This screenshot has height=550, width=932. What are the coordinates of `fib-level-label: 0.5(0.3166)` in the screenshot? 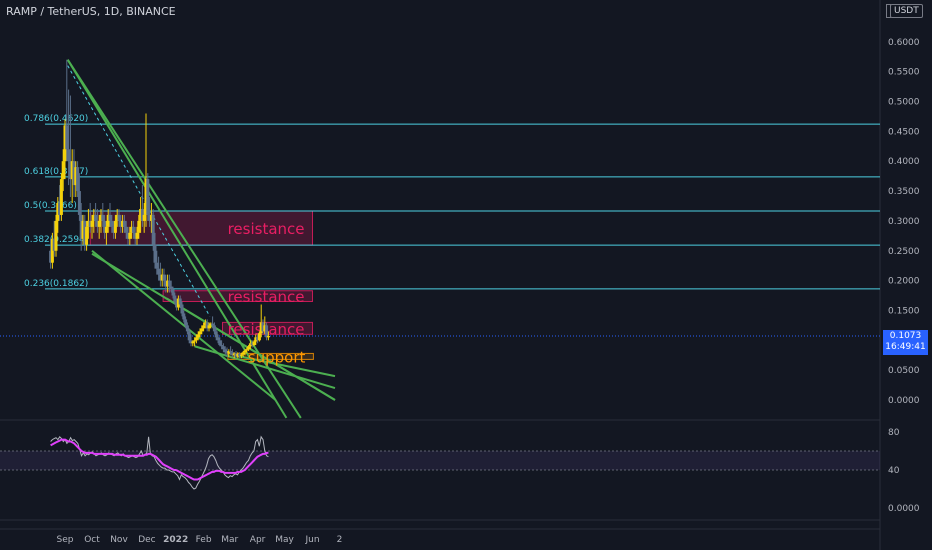 It's located at (50, 206).